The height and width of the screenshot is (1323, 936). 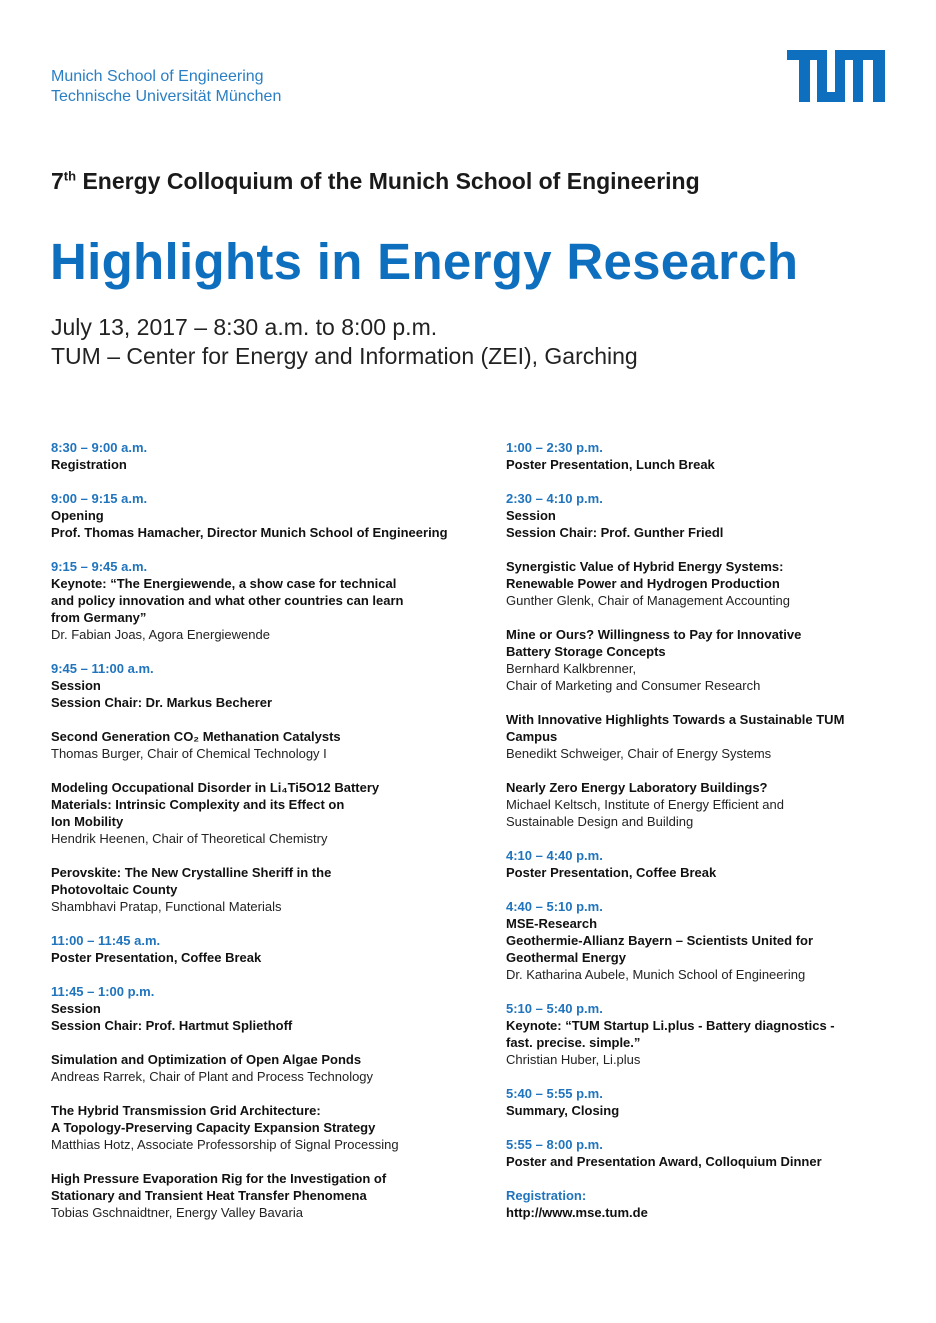 What do you see at coordinates (114, 889) in the screenshot?
I see `program-heading: Photovoltaic County` at bounding box center [114, 889].